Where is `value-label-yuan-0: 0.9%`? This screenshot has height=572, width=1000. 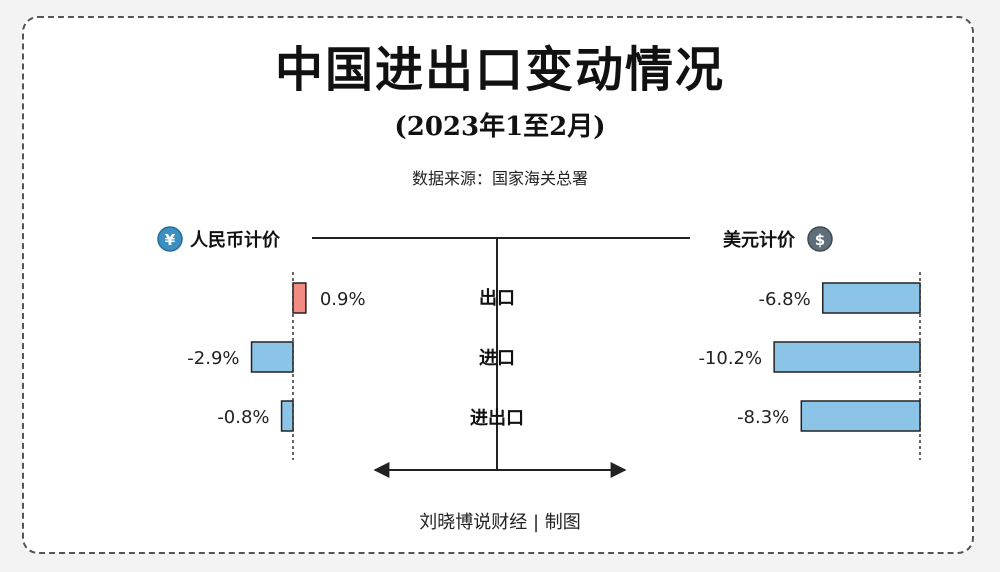
value-label-yuan-0: 0.9% is located at coordinates (343, 299).